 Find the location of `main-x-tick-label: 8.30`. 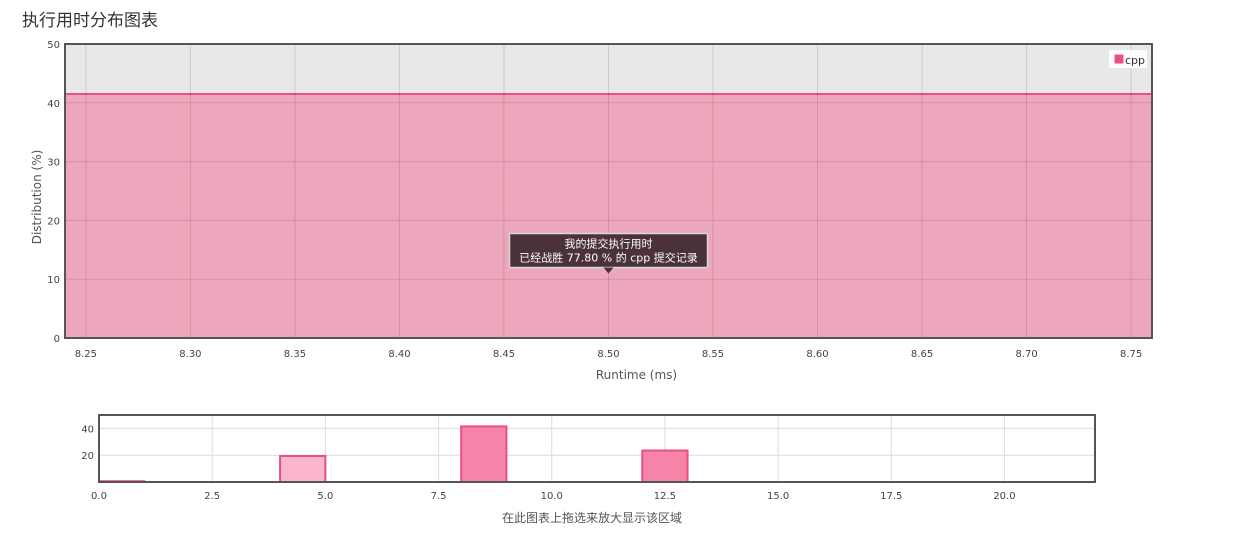

main-x-tick-label: 8.30 is located at coordinates (190, 354).